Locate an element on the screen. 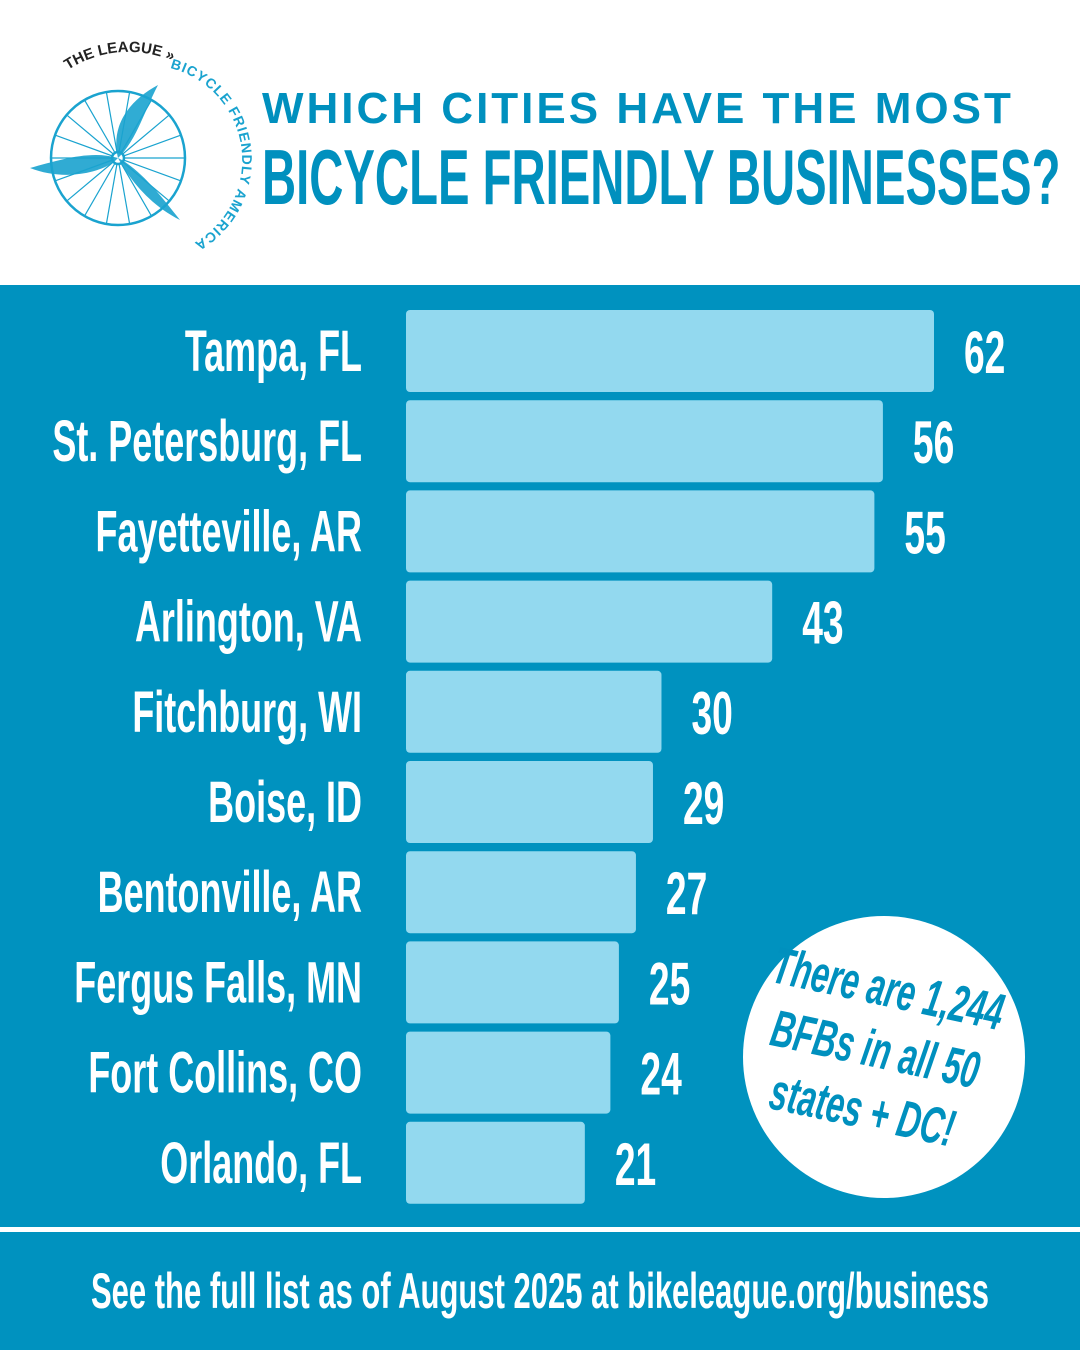 This screenshot has height=1350, width=1080. value-label: 30 is located at coordinates (711, 713).